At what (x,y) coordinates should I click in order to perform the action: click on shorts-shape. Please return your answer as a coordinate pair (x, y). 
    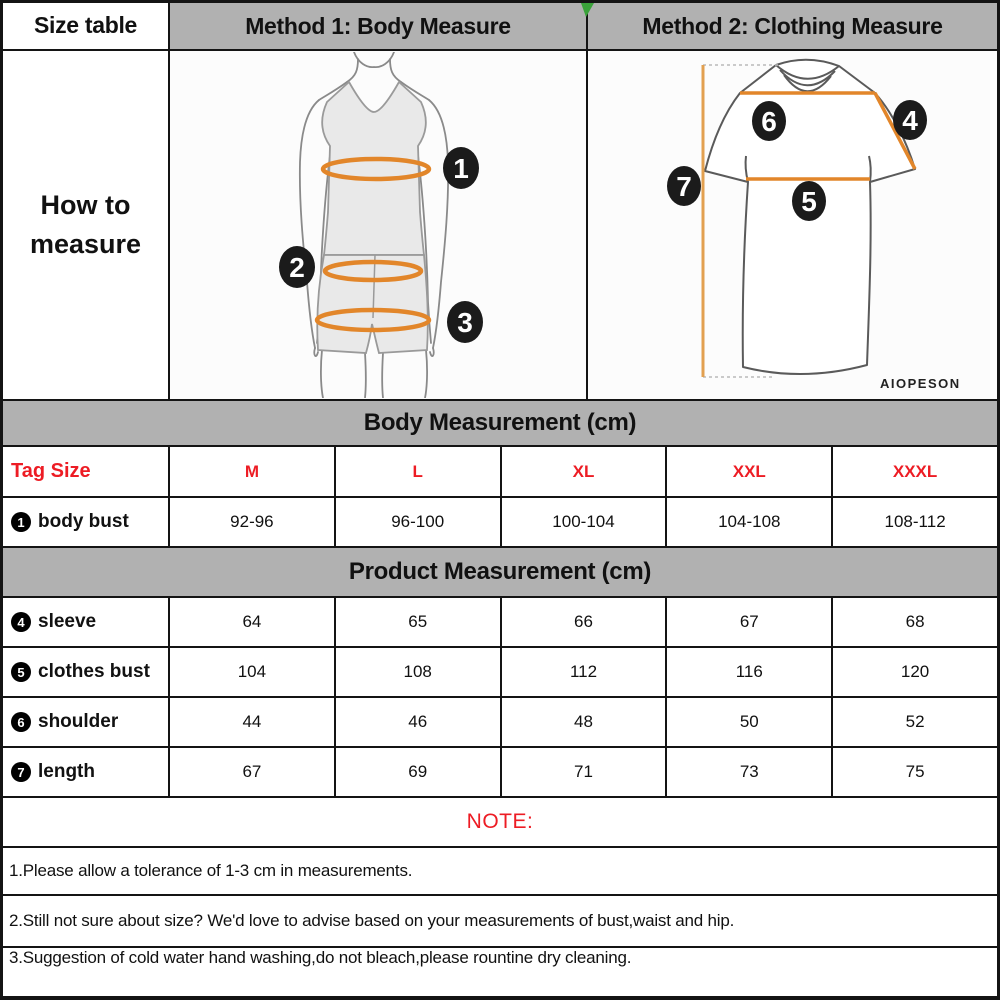
    Looking at the image, I should click on (372, 304).